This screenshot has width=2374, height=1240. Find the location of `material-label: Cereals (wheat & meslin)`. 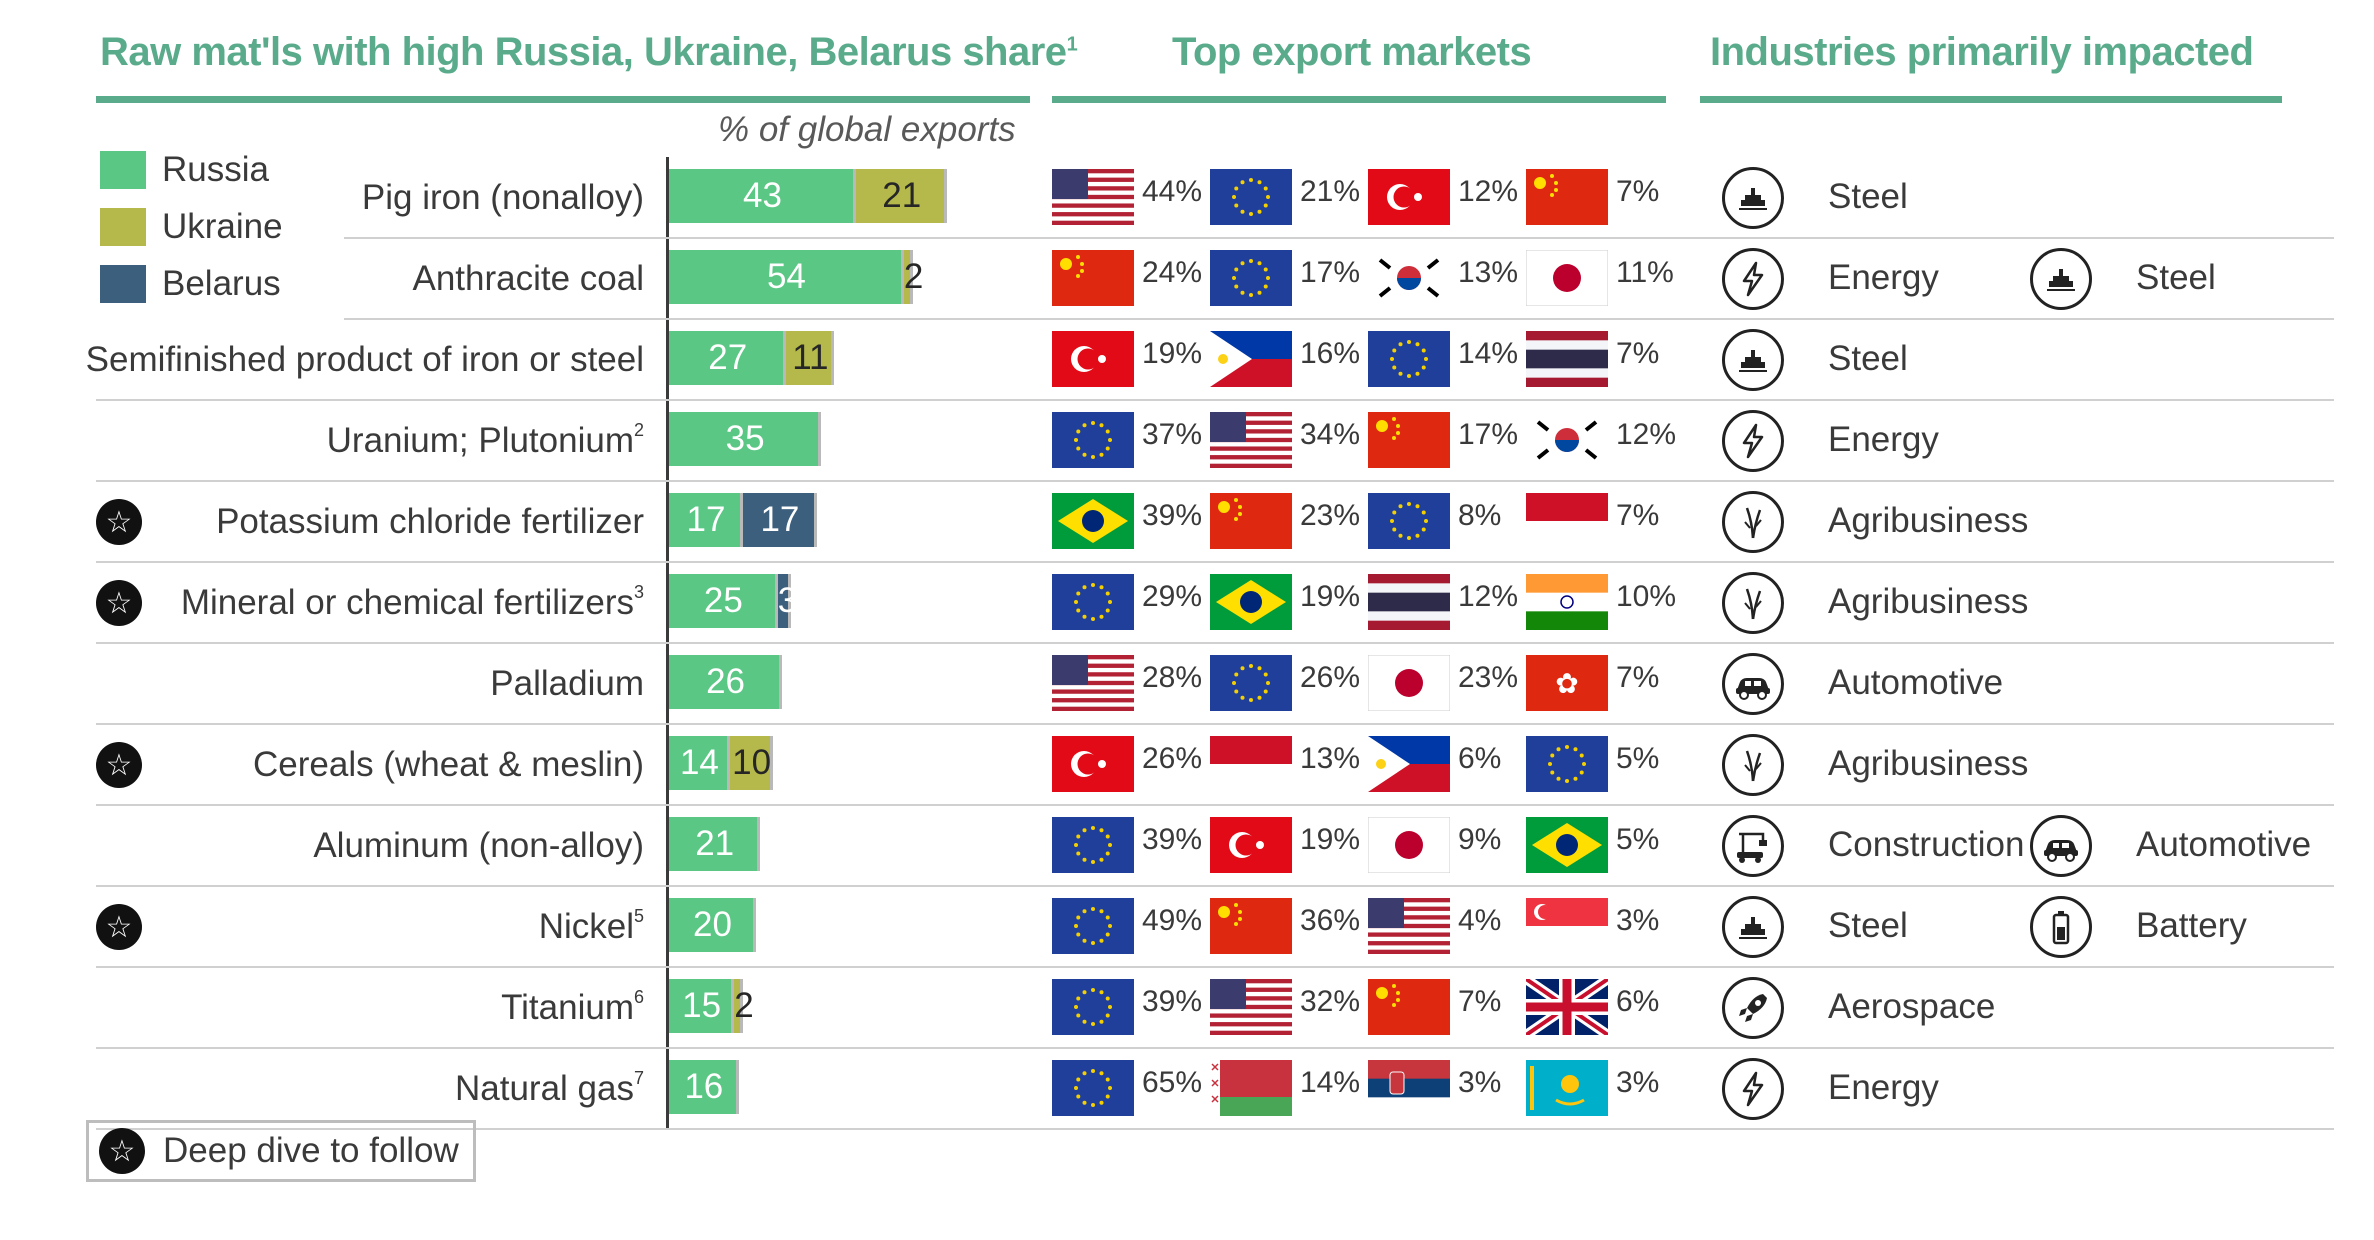

material-label: Cereals (wheat & meslin) is located at coordinates (448, 764).